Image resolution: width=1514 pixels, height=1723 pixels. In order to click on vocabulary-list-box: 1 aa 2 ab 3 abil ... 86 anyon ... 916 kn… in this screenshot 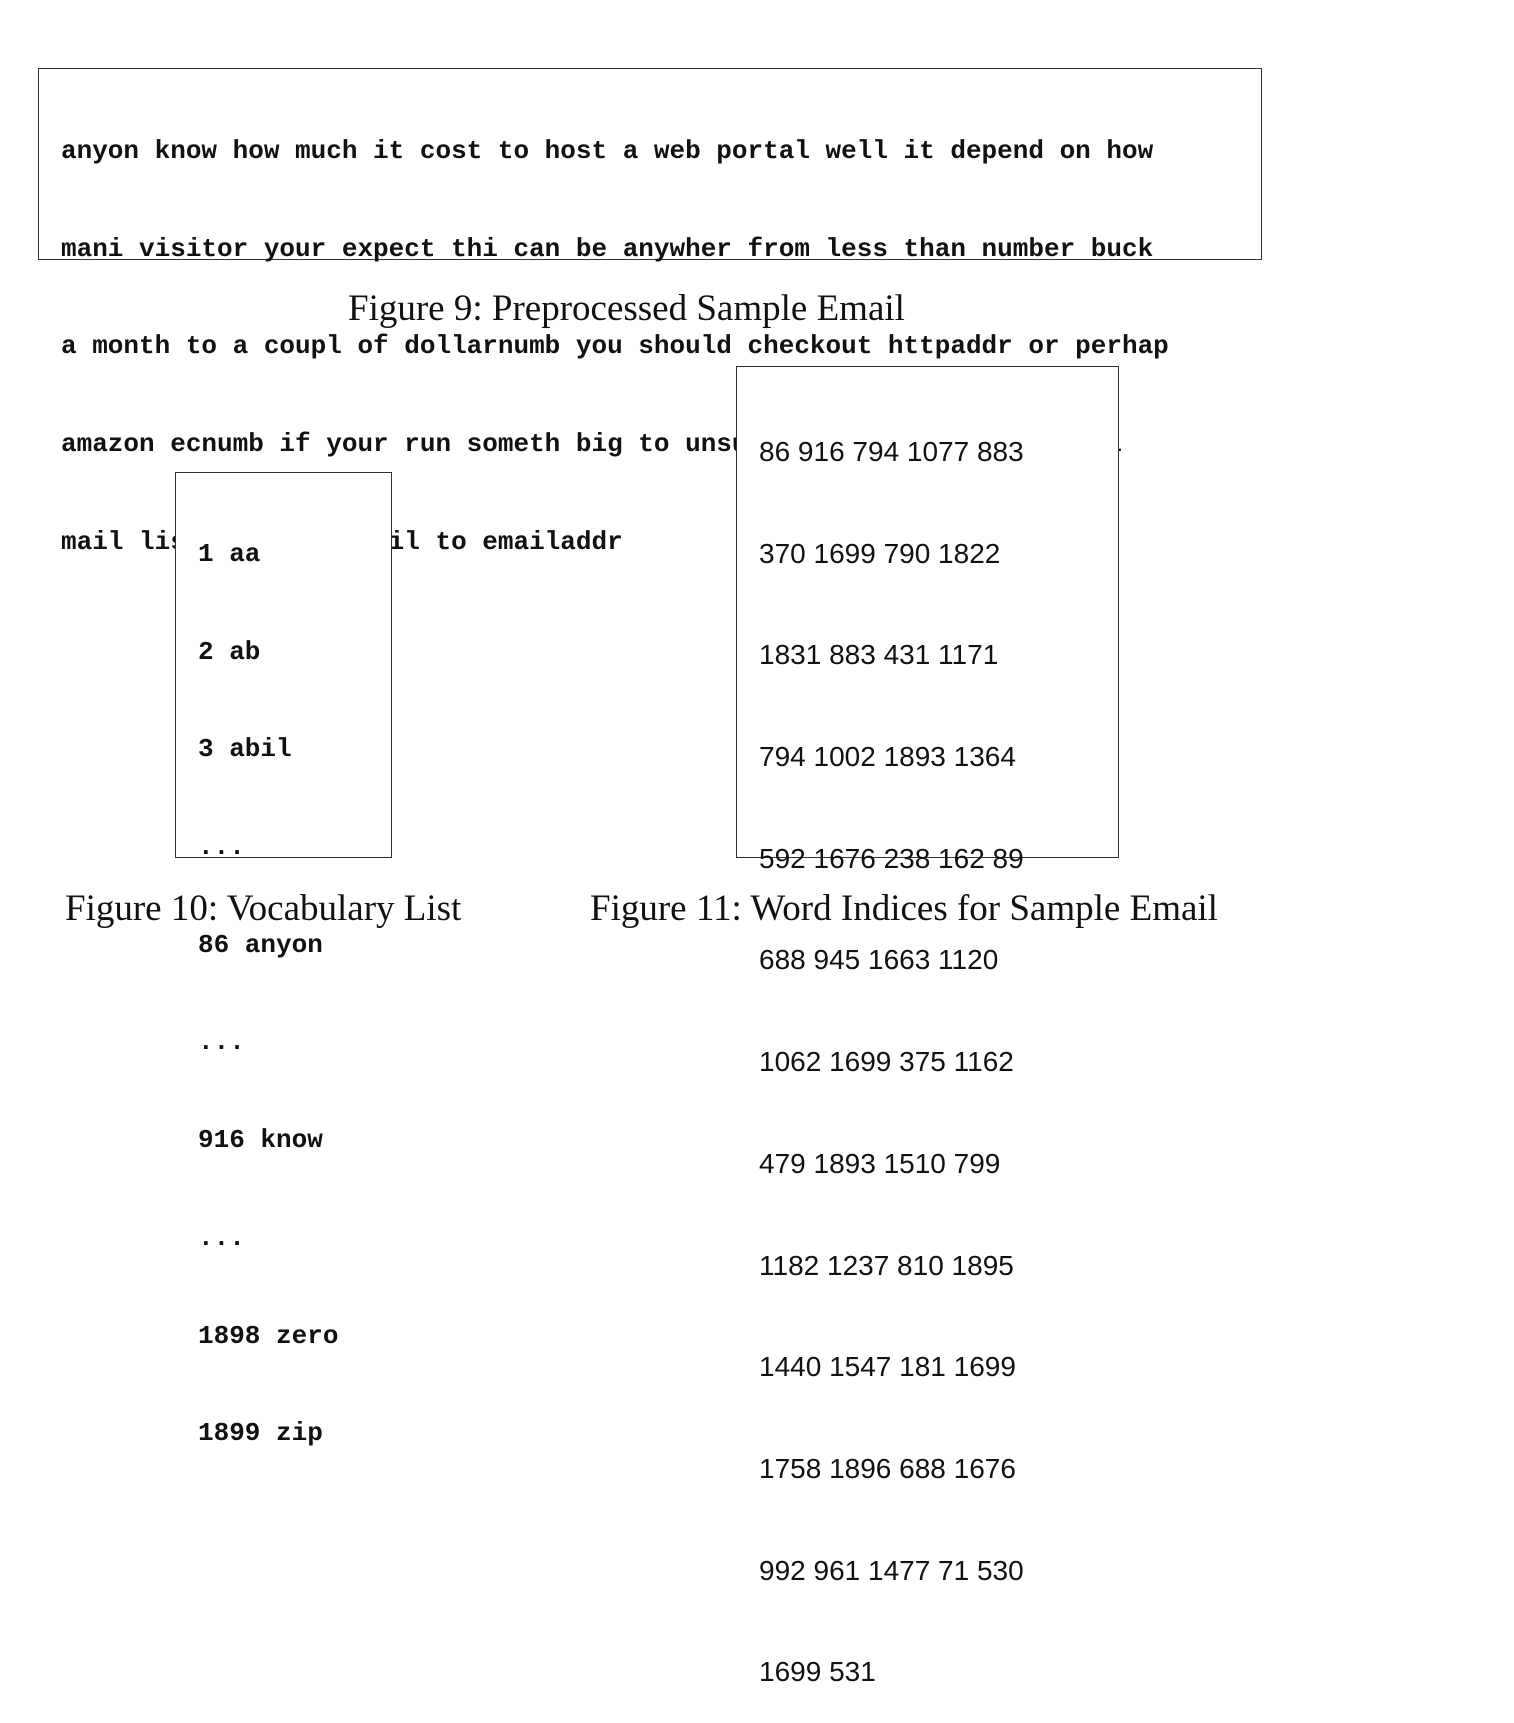, I will do `click(283, 960)`.